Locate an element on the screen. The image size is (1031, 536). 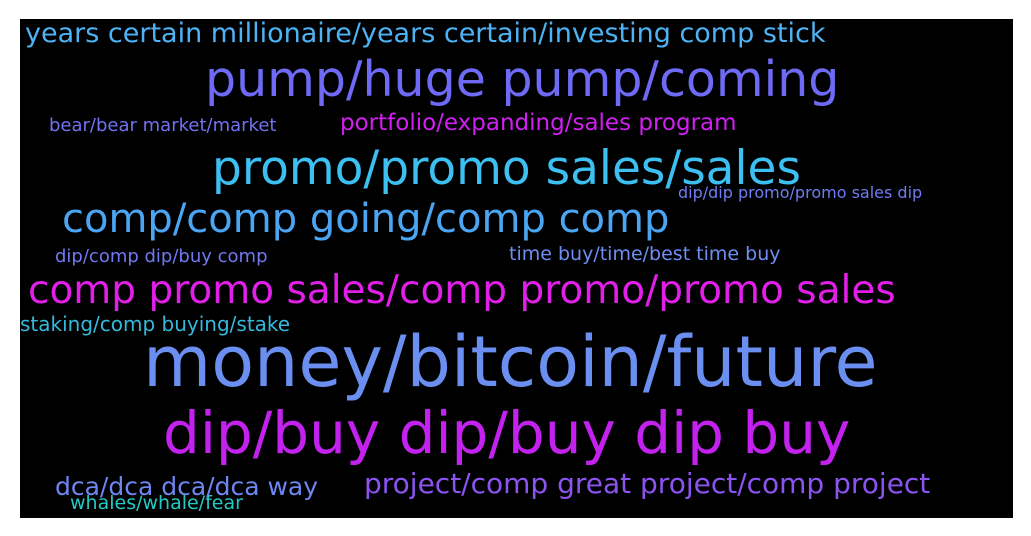
word-dip-promo-sales-dip: dip/dip promo/promo sales dip is located at coordinates (800, 192).